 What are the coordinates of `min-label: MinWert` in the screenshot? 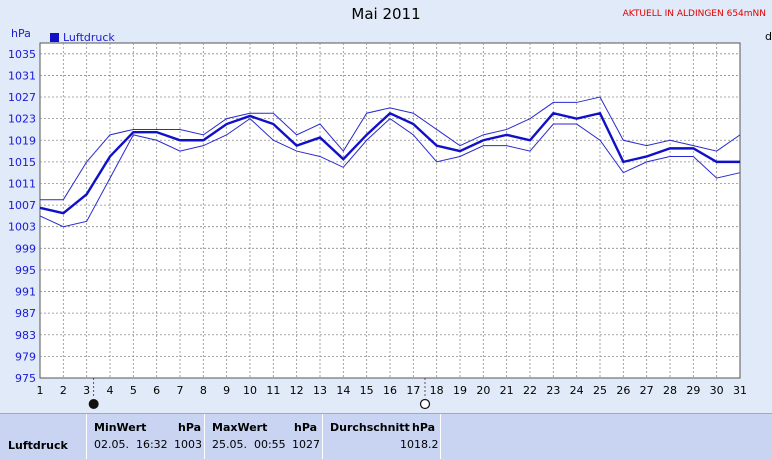 It's located at (120, 427).